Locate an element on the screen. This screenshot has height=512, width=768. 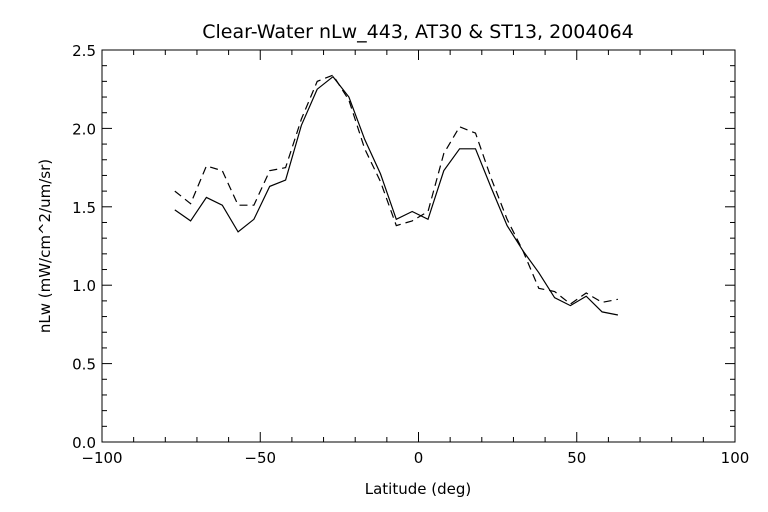
y-axis-label: nLw (mW/cm^2/um/sr) is located at coordinates (45, 246).